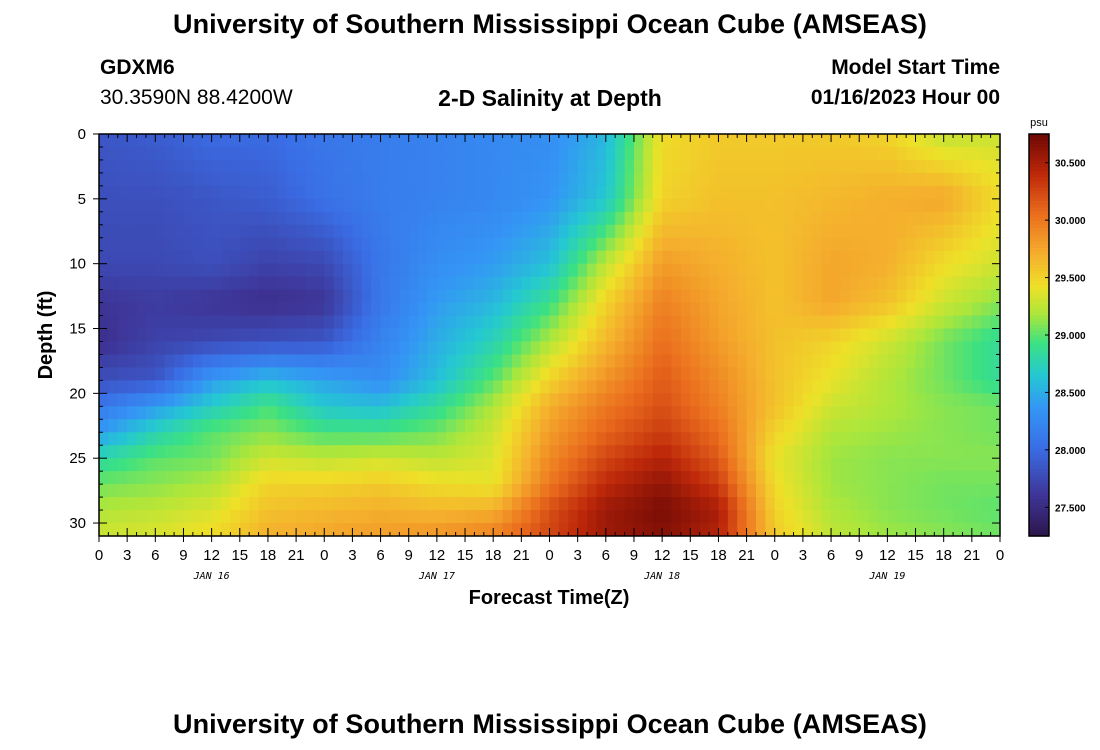  What do you see at coordinates (77, 264) in the screenshot?
I see `y-tick-label: 10` at bounding box center [77, 264].